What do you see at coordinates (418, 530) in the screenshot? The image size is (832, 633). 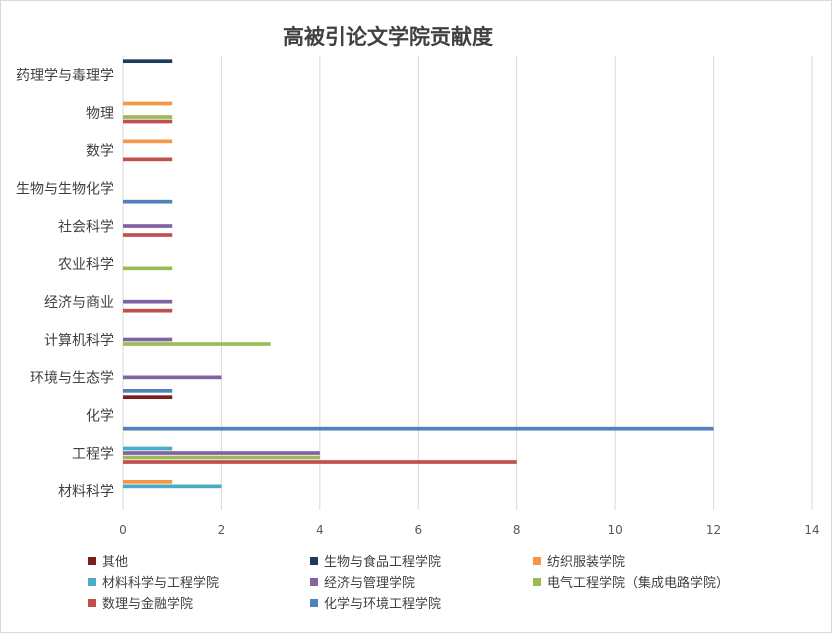 I see `x-tick-label: 6` at bounding box center [418, 530].